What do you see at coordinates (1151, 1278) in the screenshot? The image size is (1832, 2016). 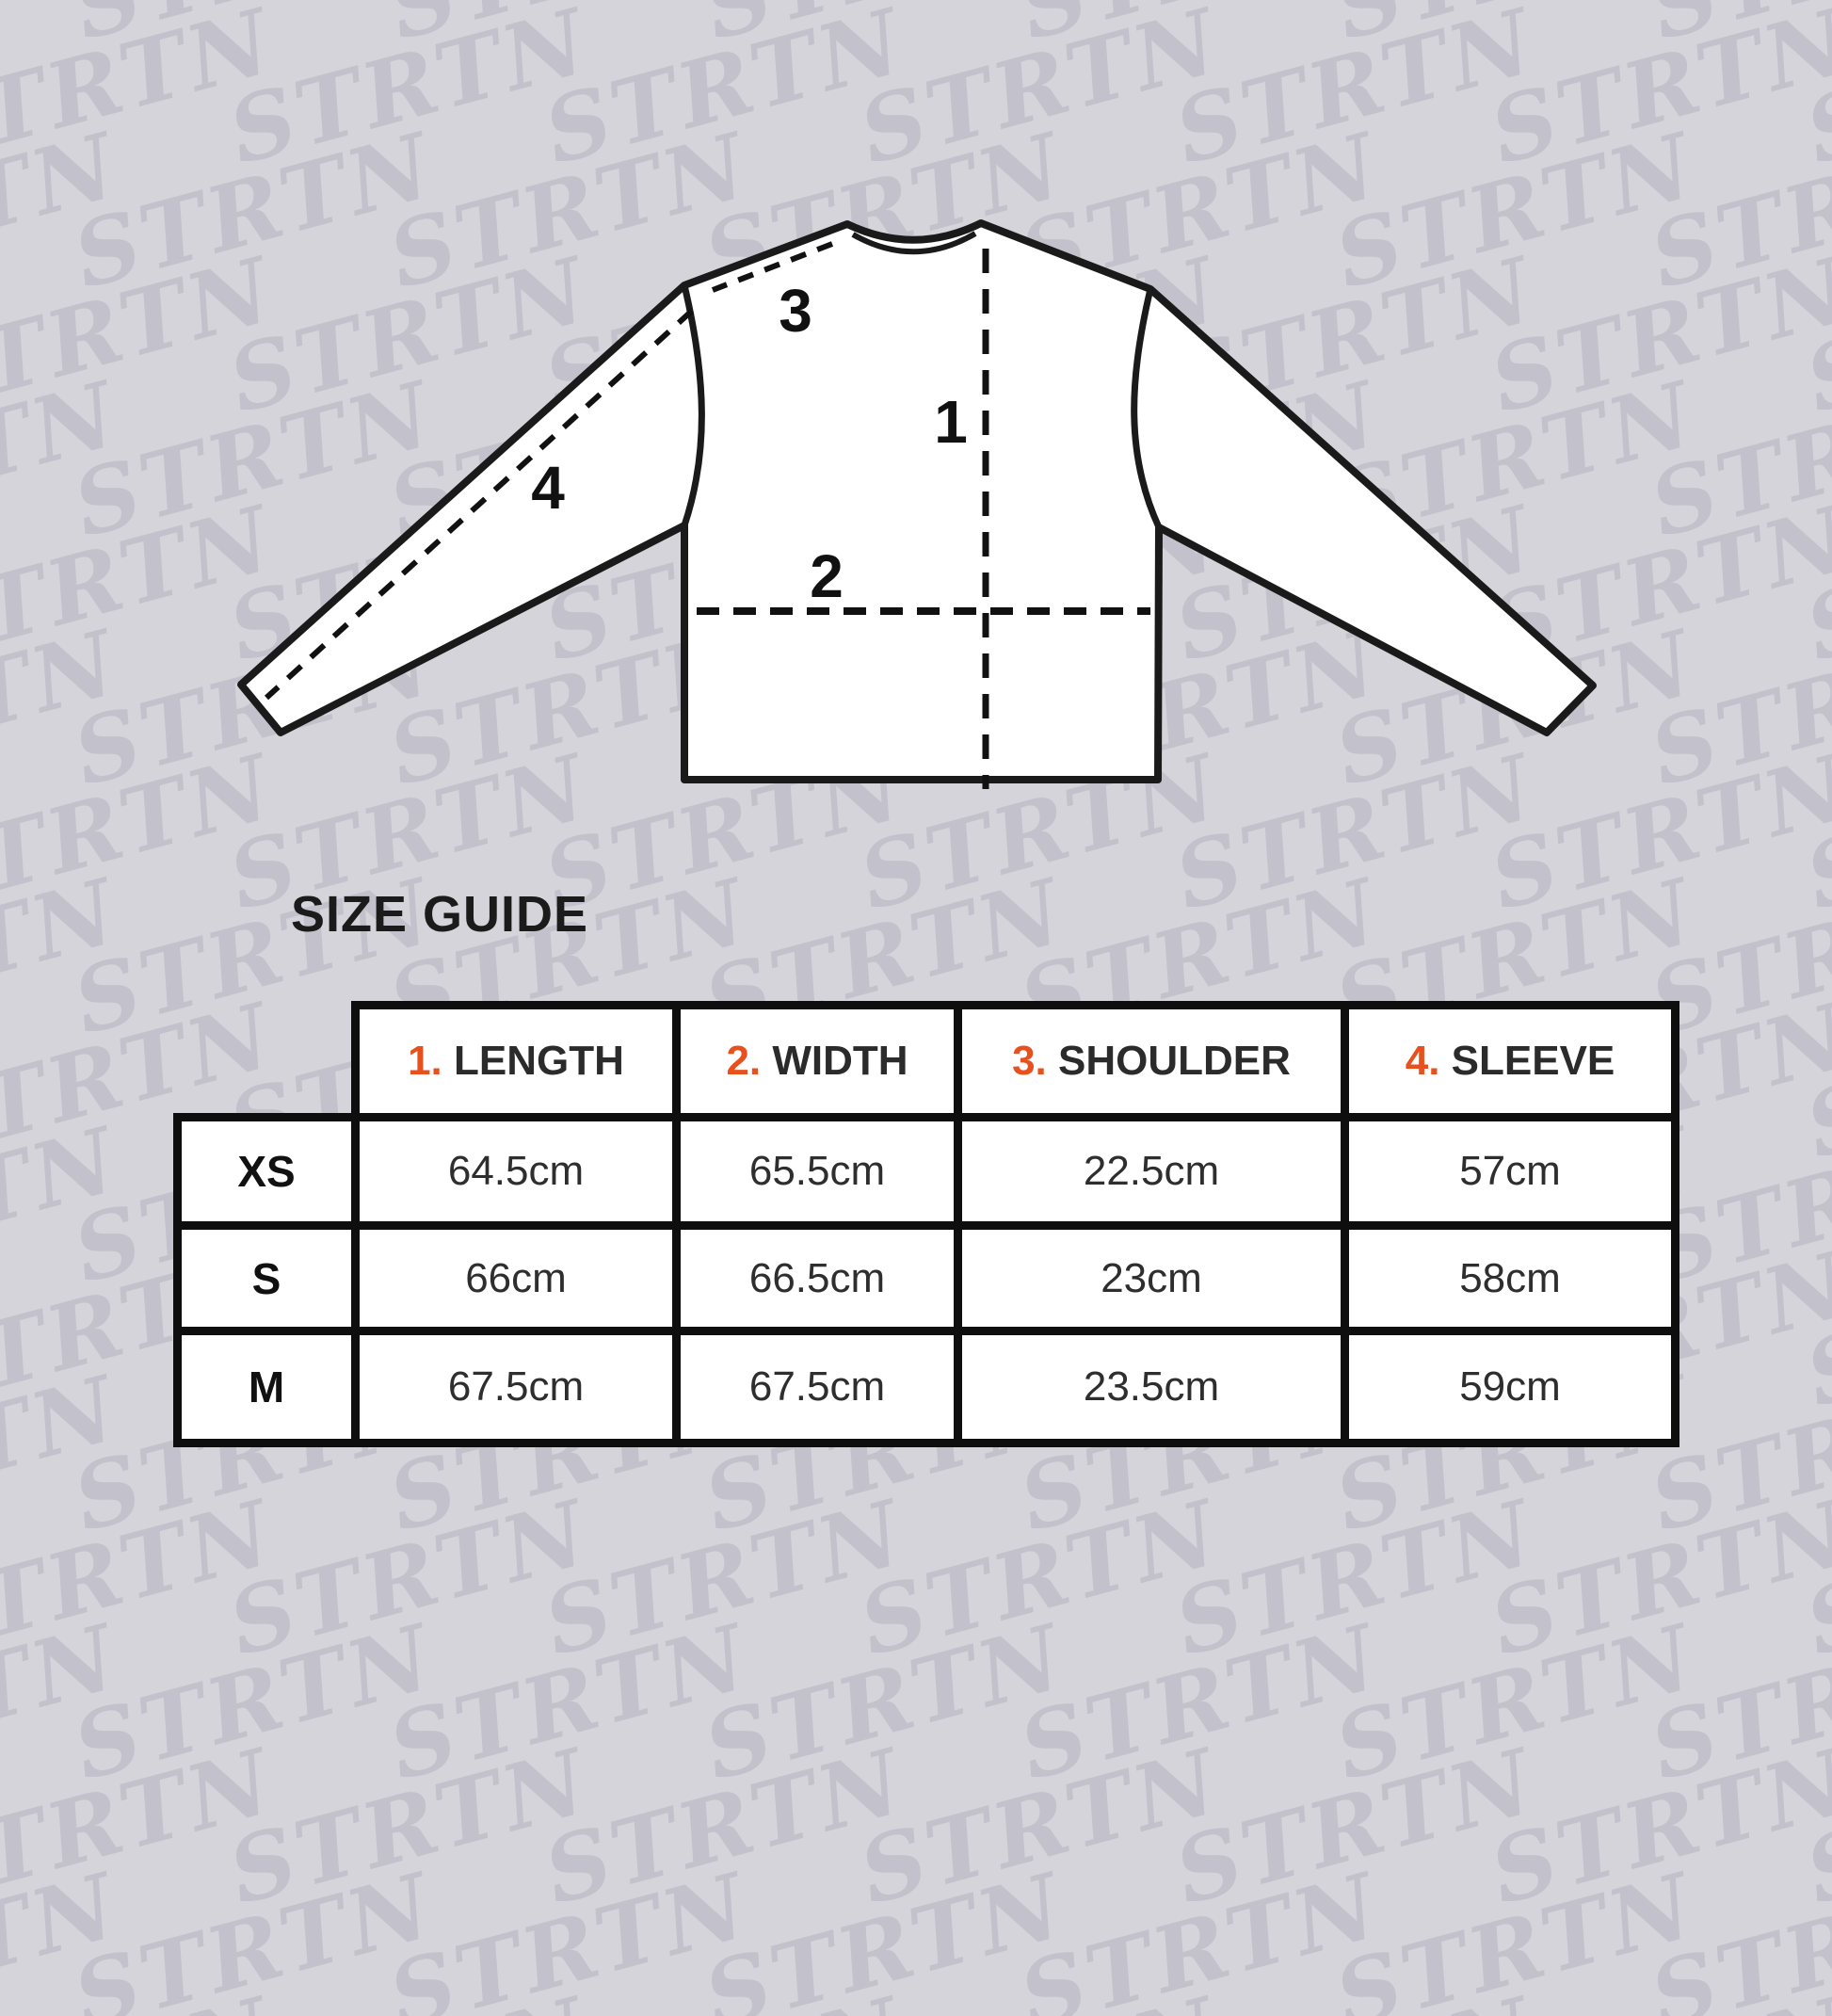 I see `value-s-shoulder: 23cm` at bounding box center [1151, 1278].